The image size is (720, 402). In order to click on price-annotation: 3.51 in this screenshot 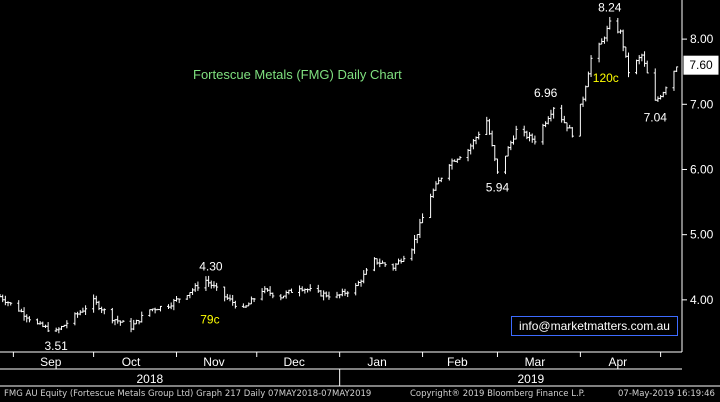, I will do `click(56, 346)`.